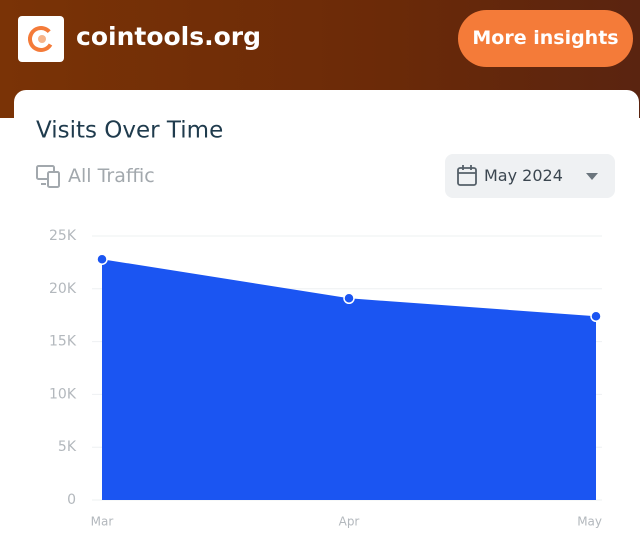 This screenshot has height=560, width=640. Describe the element at coordinates (71, 500) in the screenshot. I see `y-tick-label: 0` at that location.